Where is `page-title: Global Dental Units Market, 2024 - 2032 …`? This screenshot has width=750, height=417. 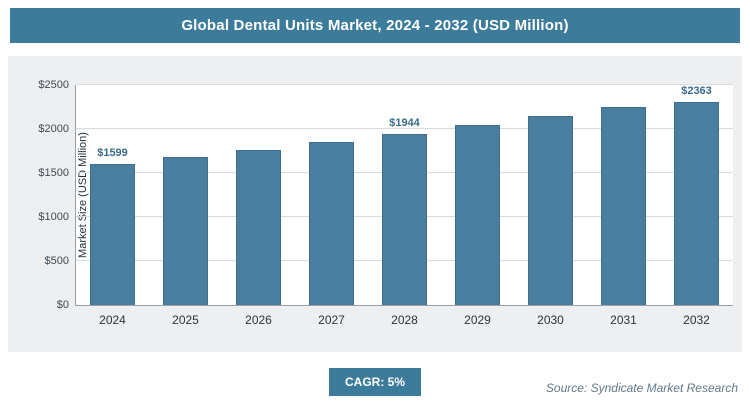
page-title: Global Dental Units Market, 2024 - 2032 … is located at coordinates (375, 25).